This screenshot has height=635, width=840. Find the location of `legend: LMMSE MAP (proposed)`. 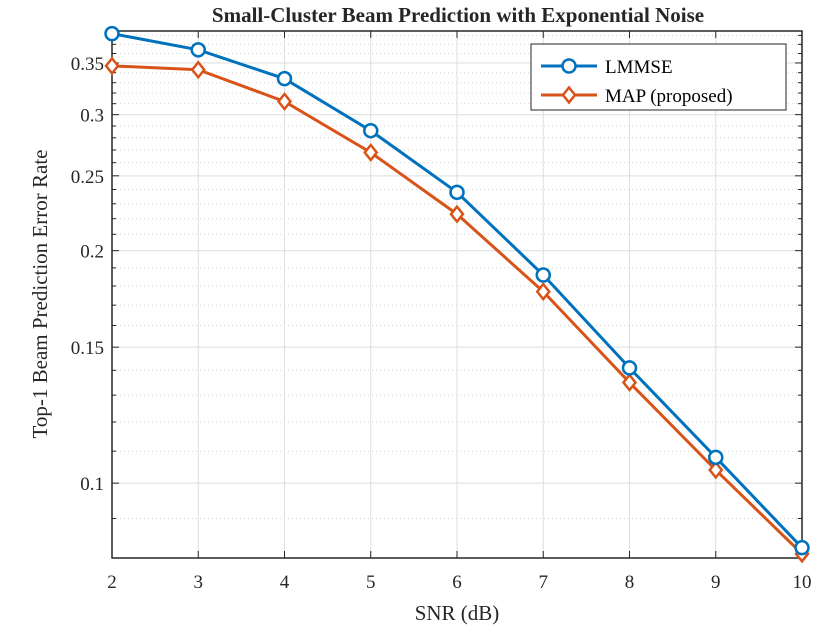

legend: LMMSE MAP (proposed) is located at coordinates (658, 77).